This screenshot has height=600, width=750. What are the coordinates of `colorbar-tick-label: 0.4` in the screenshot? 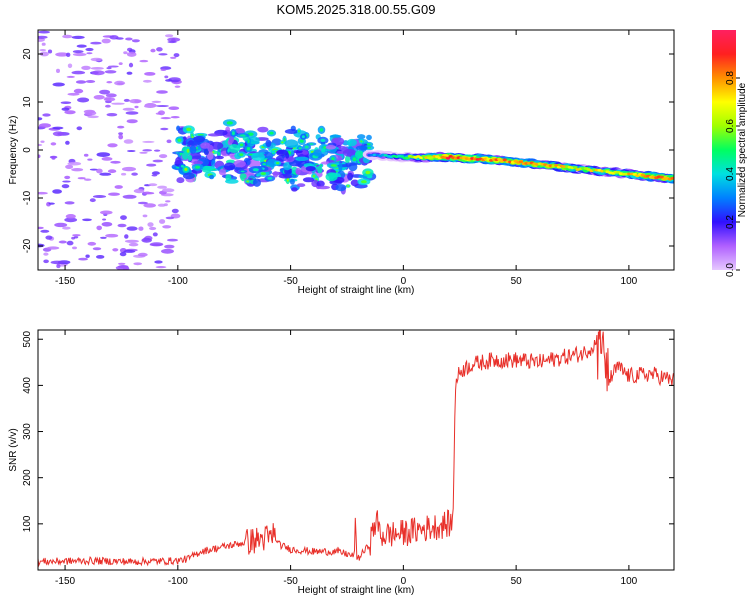 It's located at (730, 174).